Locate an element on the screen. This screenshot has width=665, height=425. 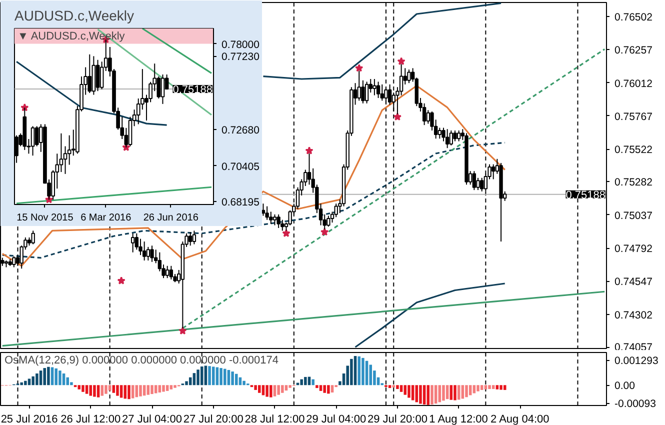
x-tick-label: 29 Jul 20:00 is located at coordinates (398, 419).